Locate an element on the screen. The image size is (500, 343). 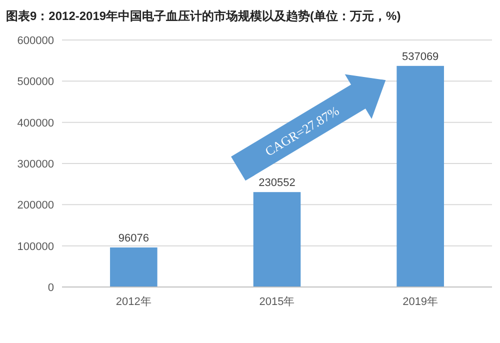
y-tick-label: 200000 is located at coordinates (35, 206).